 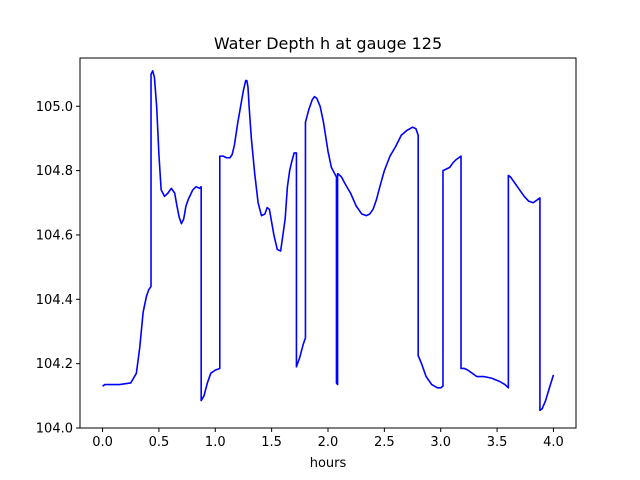 I want to click on x-tick-label: 0.0, so click(x=102, y=442).